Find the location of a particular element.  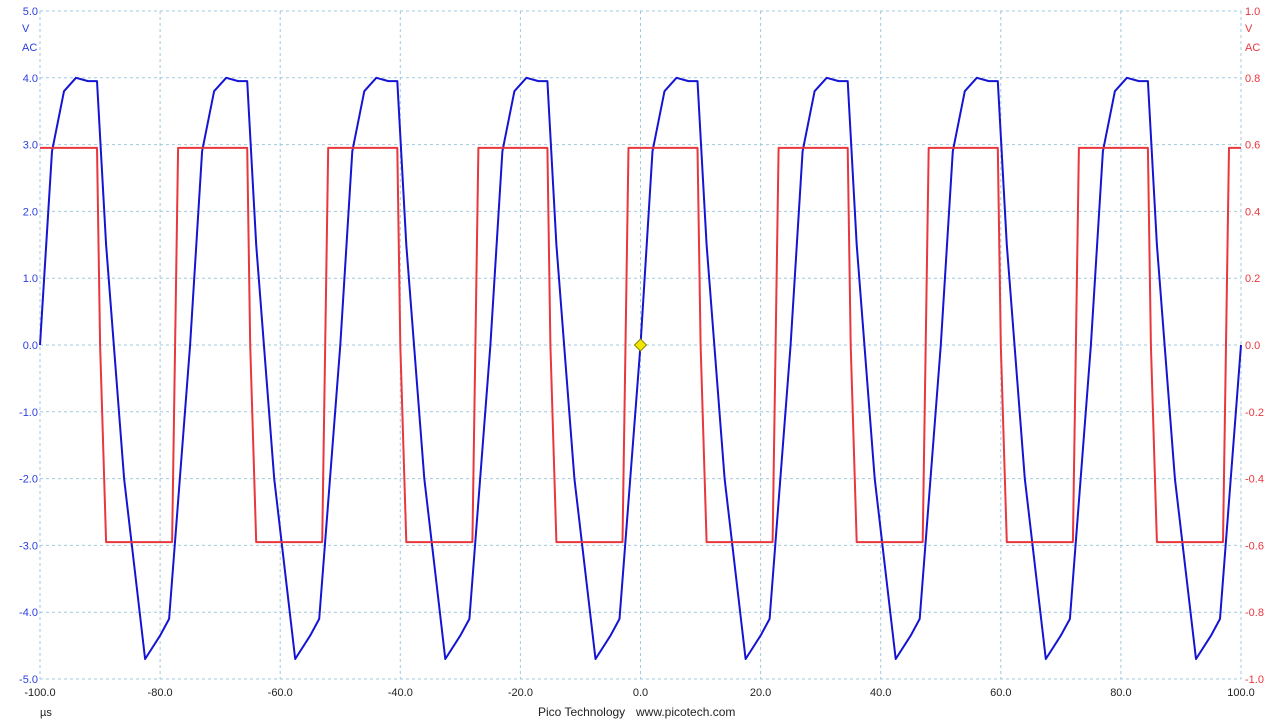

trigger-marker-icon is located at coordinates (640, 345).